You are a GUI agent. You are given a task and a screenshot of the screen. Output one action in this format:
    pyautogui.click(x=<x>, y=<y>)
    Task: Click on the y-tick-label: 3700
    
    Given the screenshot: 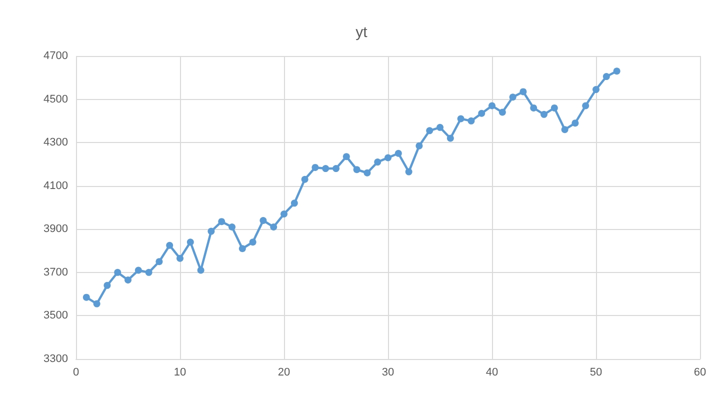 What is the action you would take?
    pyautogui.click(x=56, y=272)
    